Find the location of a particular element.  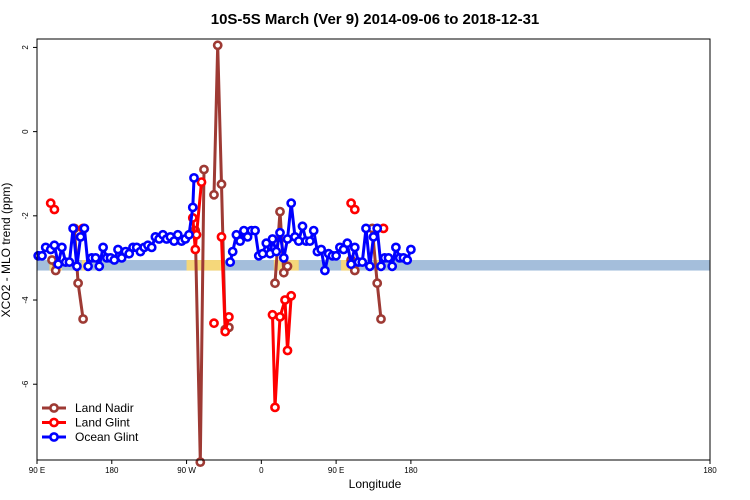

y-tick-label: 0 is located at coordinates (25, 131).